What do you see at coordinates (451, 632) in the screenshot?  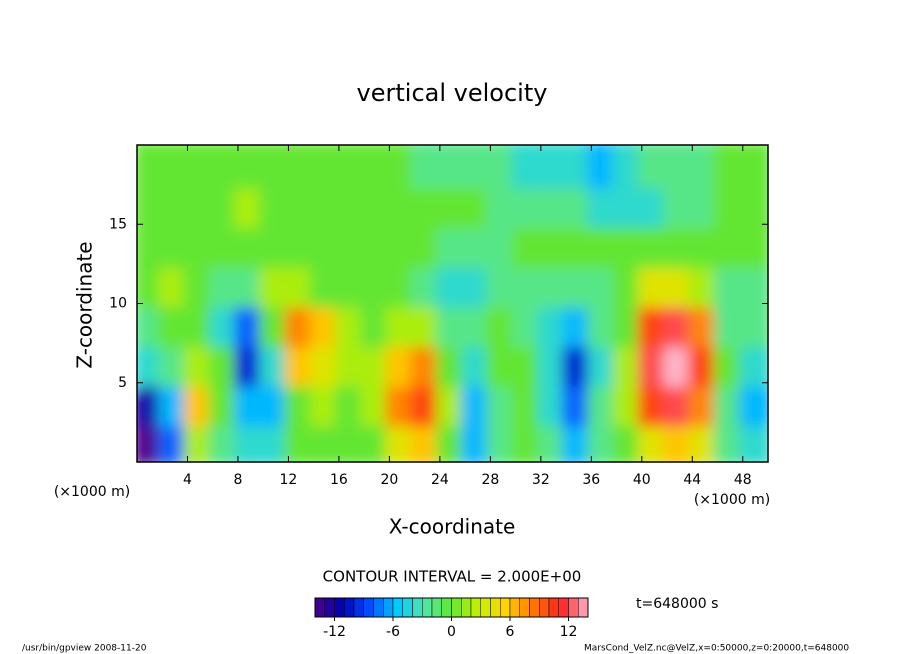 I see `colorbar-tick-label: 0` at bounding box center [451, 632].